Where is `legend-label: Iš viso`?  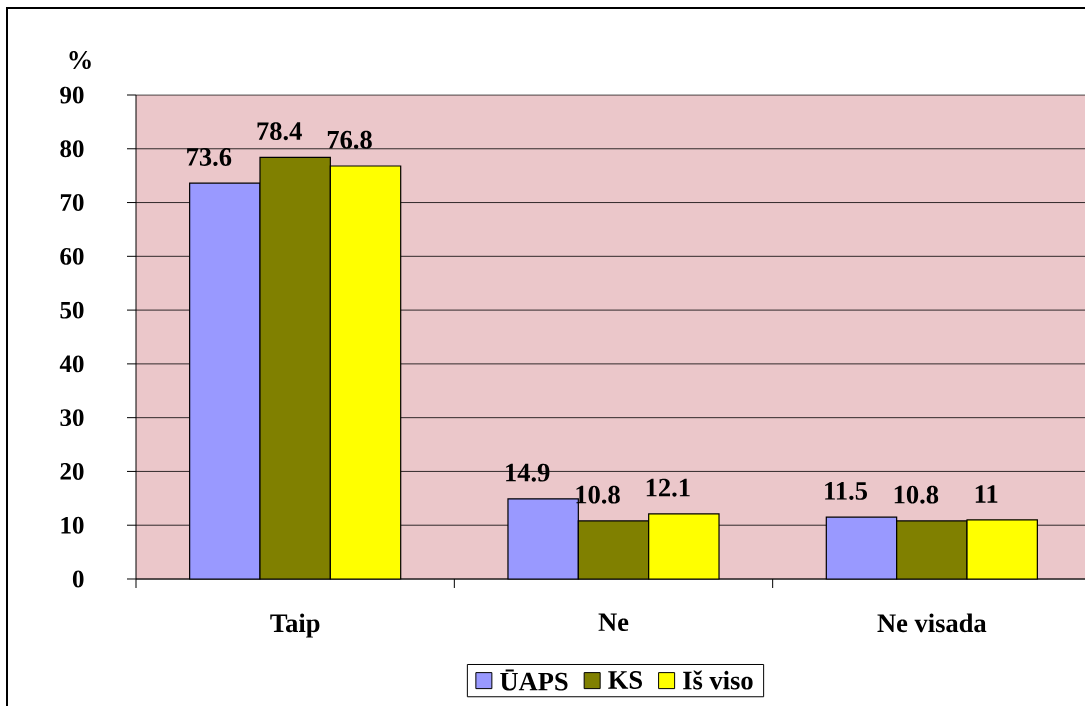
legend-label: Iš viso is located at coordinates (718, 680).